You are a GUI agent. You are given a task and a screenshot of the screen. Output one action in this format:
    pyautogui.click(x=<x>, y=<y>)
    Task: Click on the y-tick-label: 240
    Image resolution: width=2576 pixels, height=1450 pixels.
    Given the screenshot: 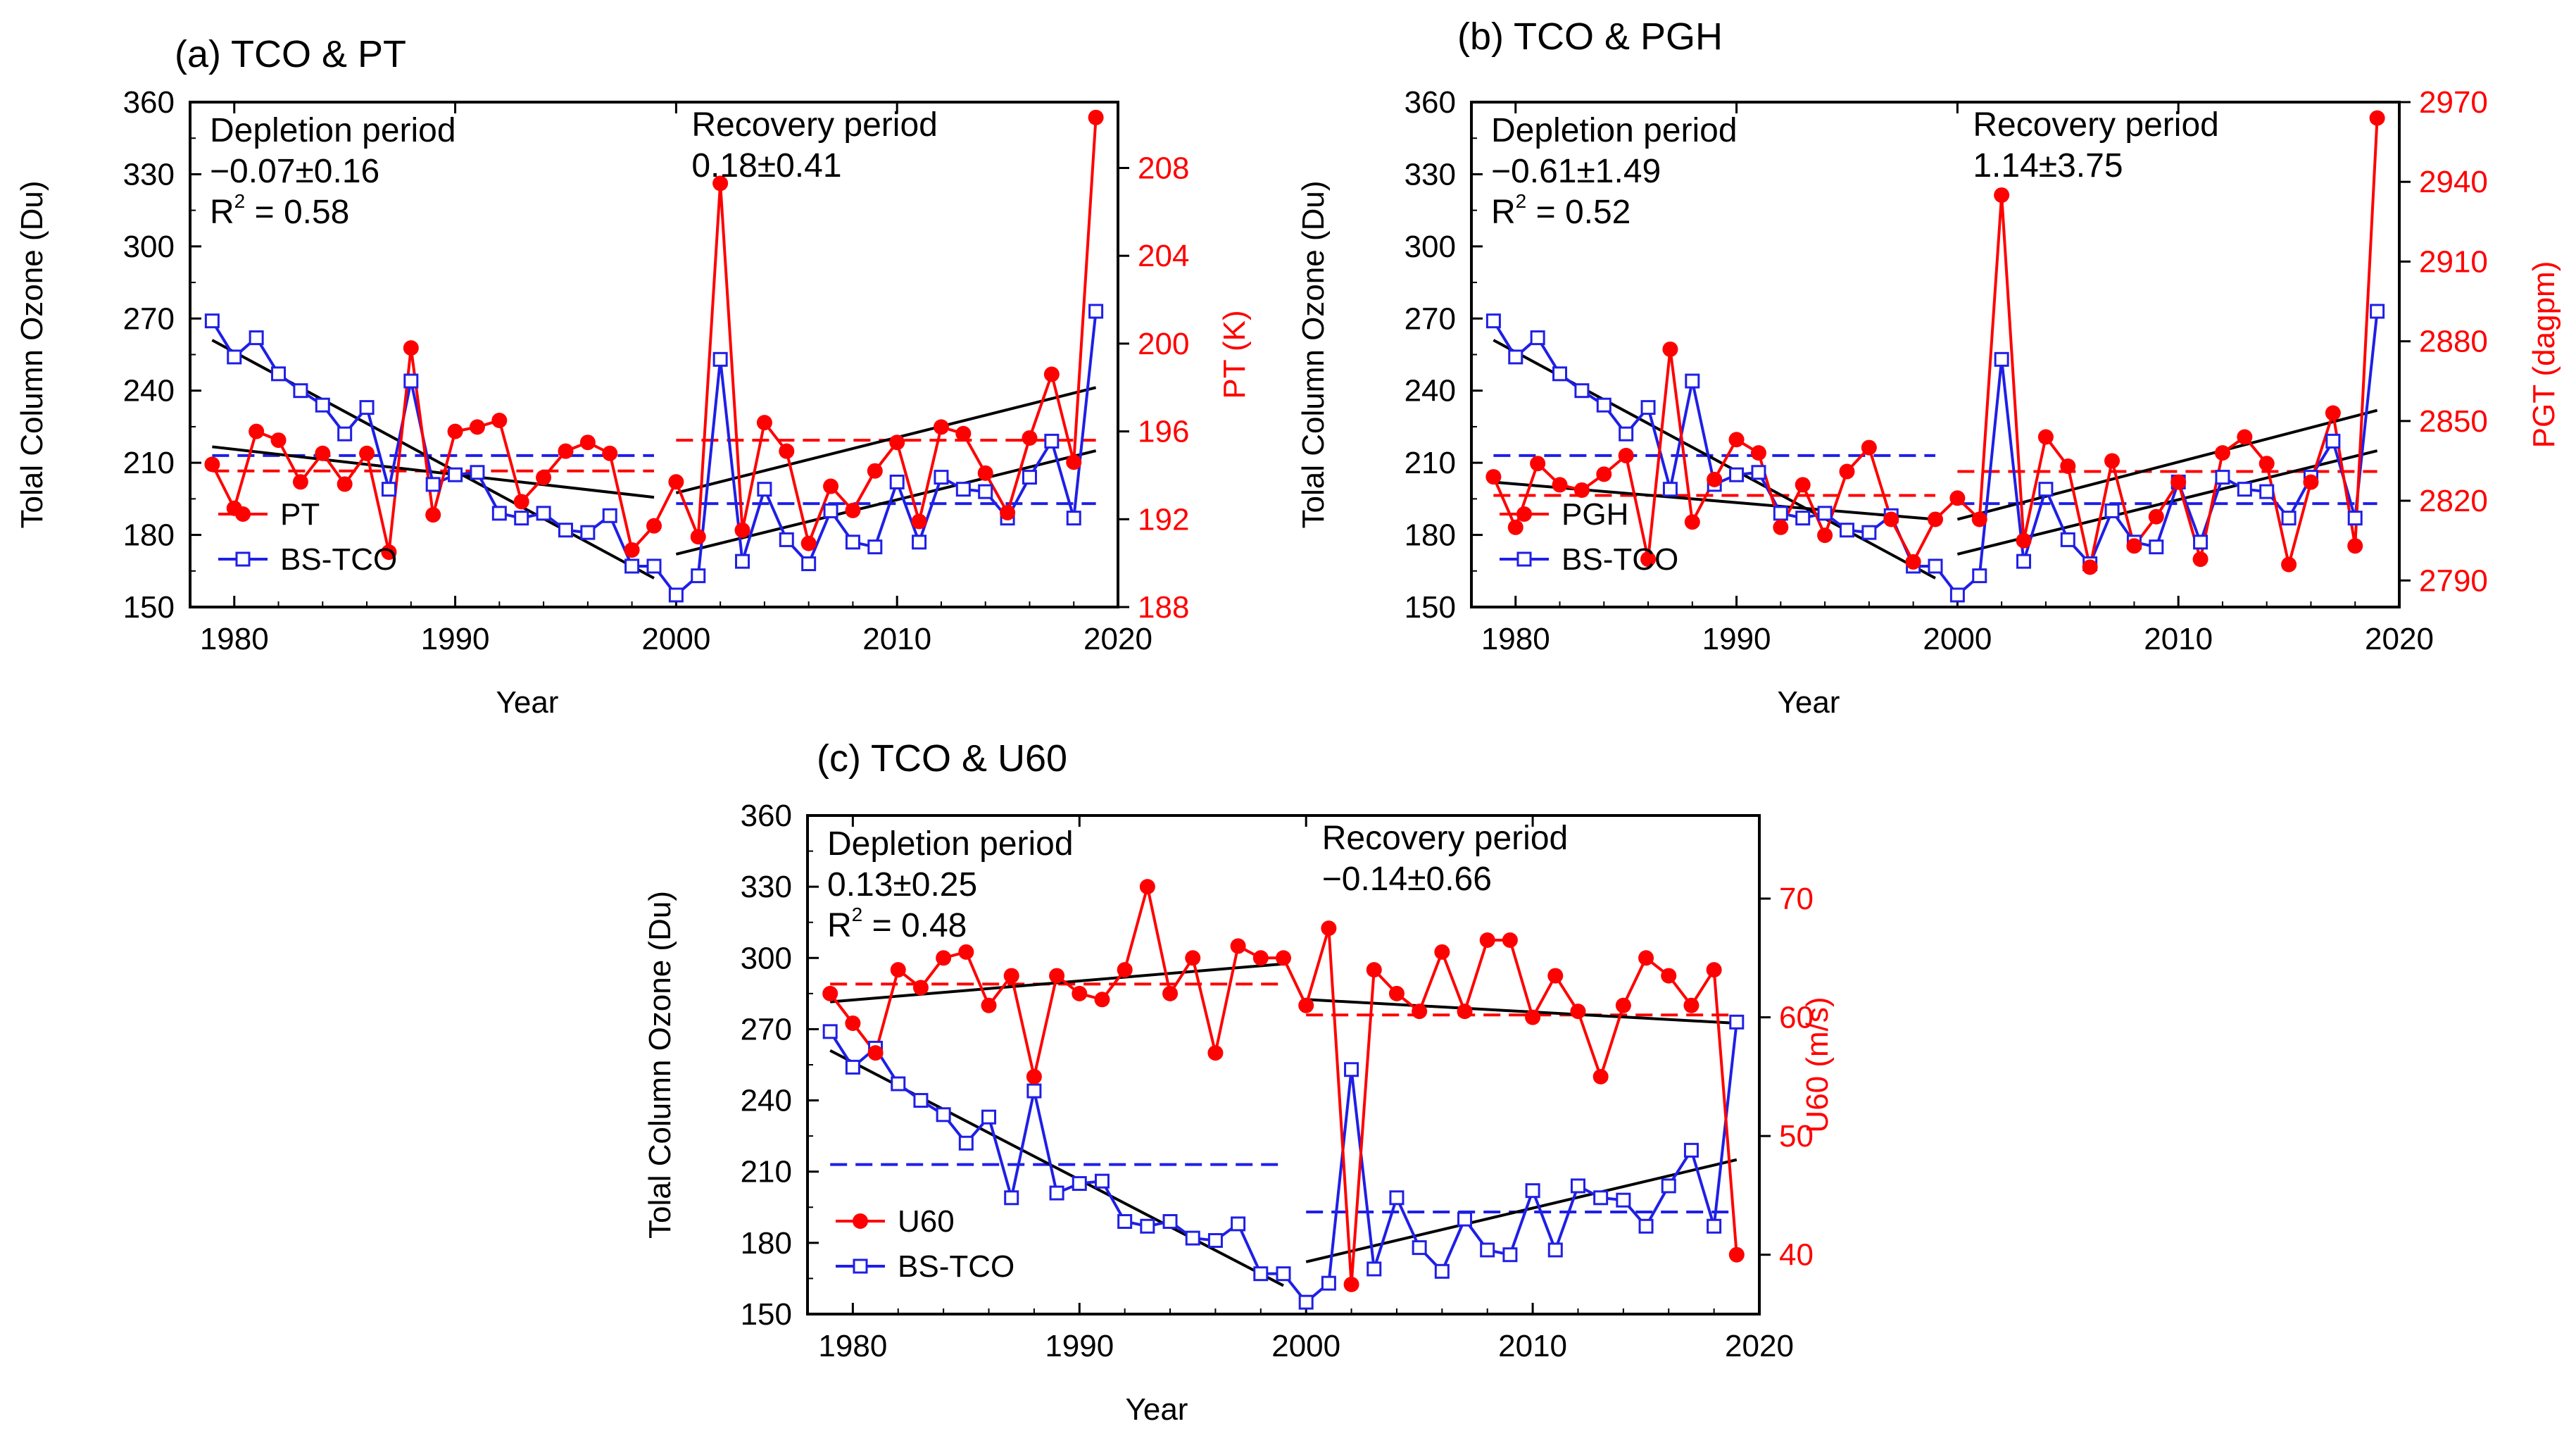 What is the action you would take?
    pyautogui.click(x=149, y=391)
    